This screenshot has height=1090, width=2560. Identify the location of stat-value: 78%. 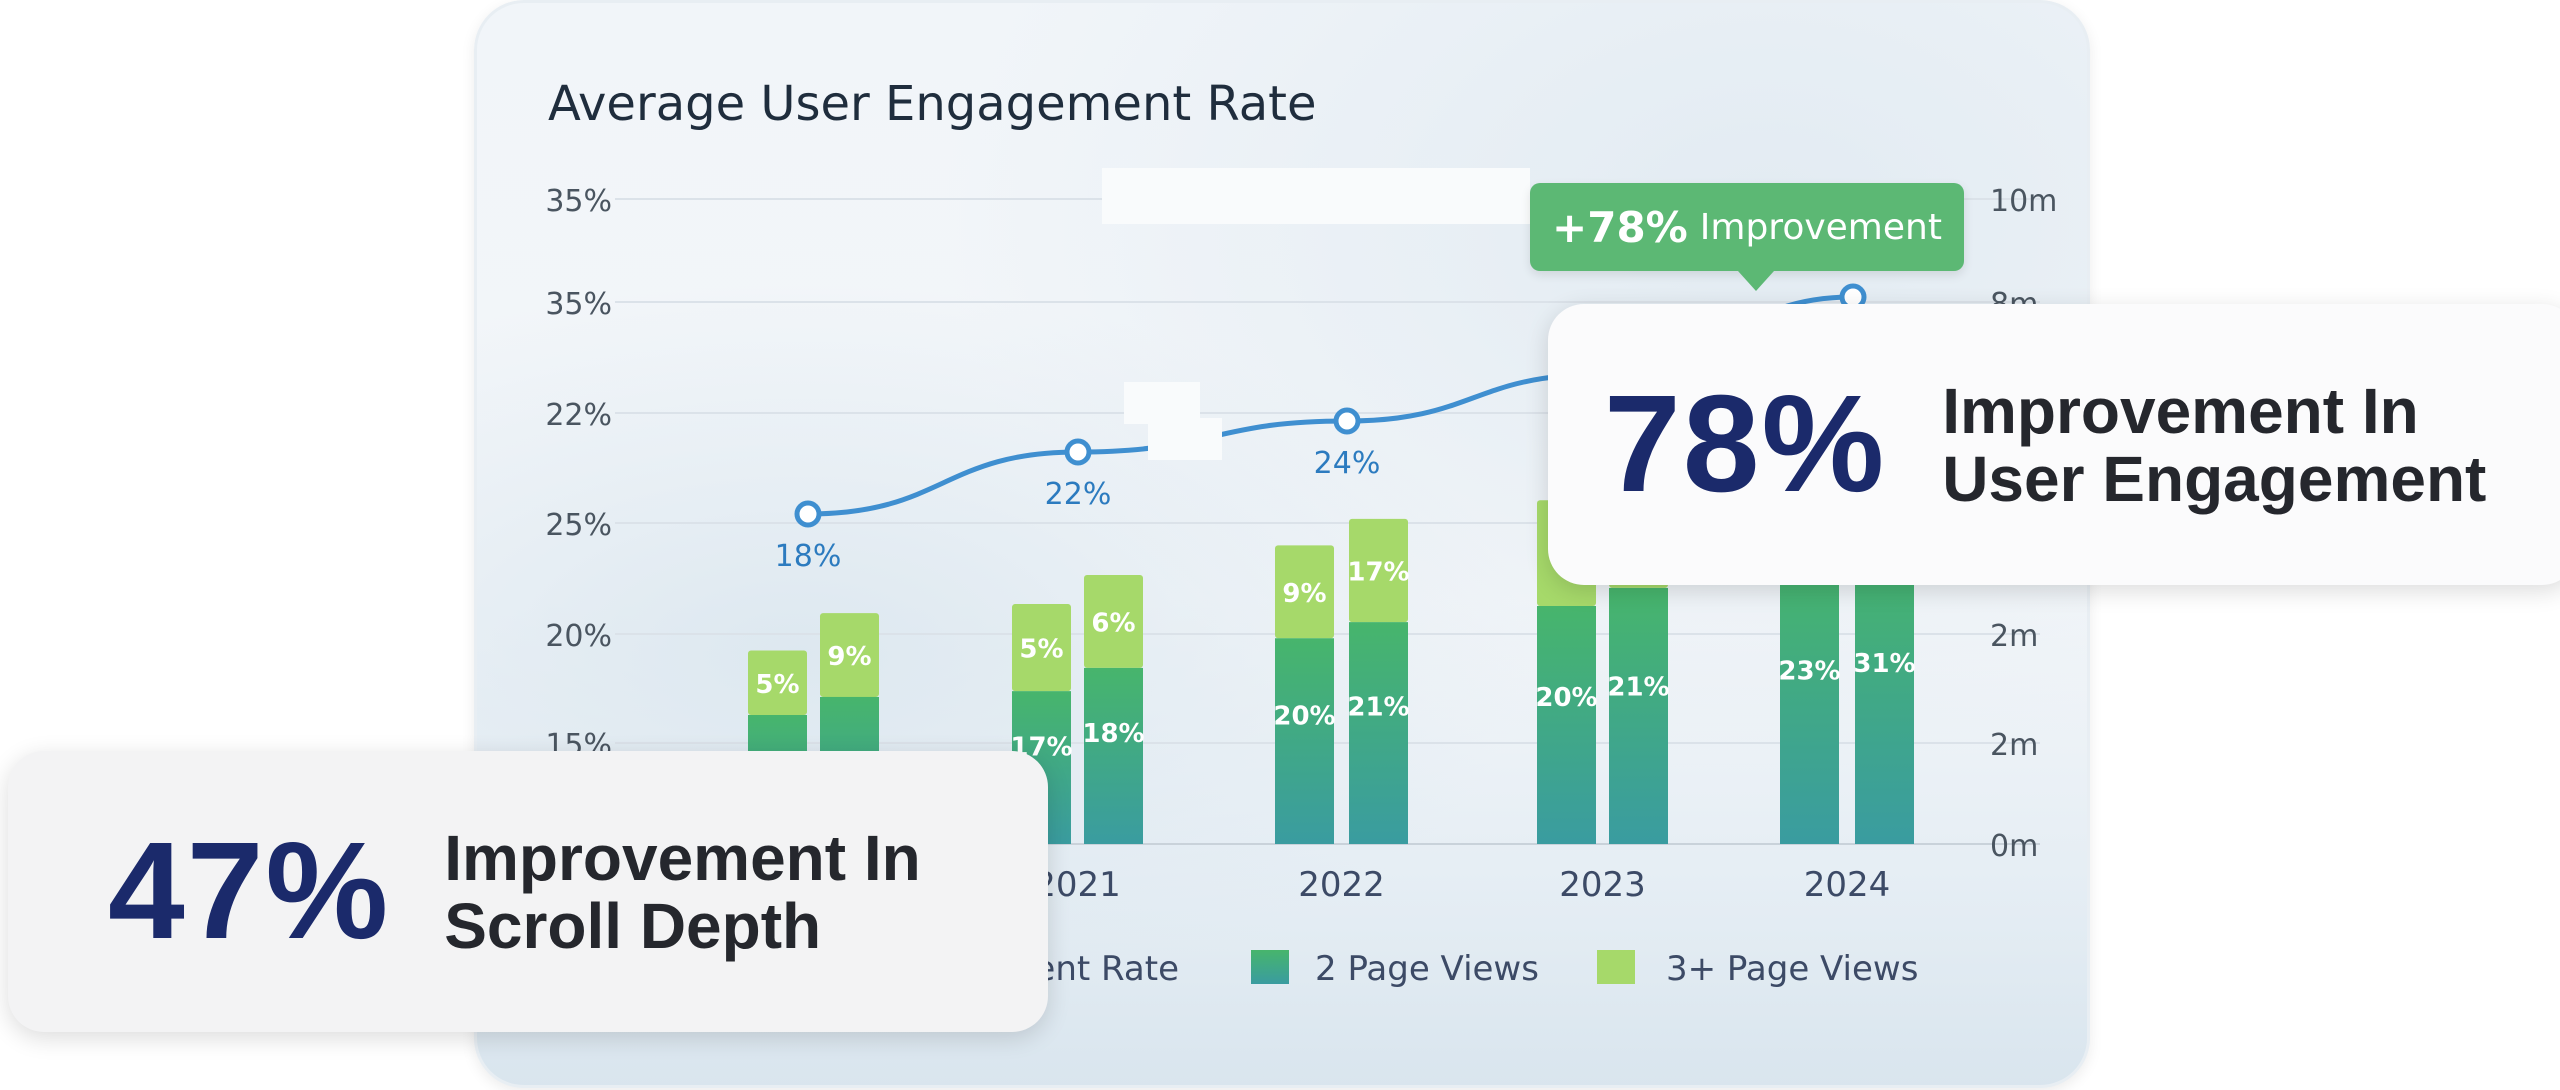
(1745, 444).